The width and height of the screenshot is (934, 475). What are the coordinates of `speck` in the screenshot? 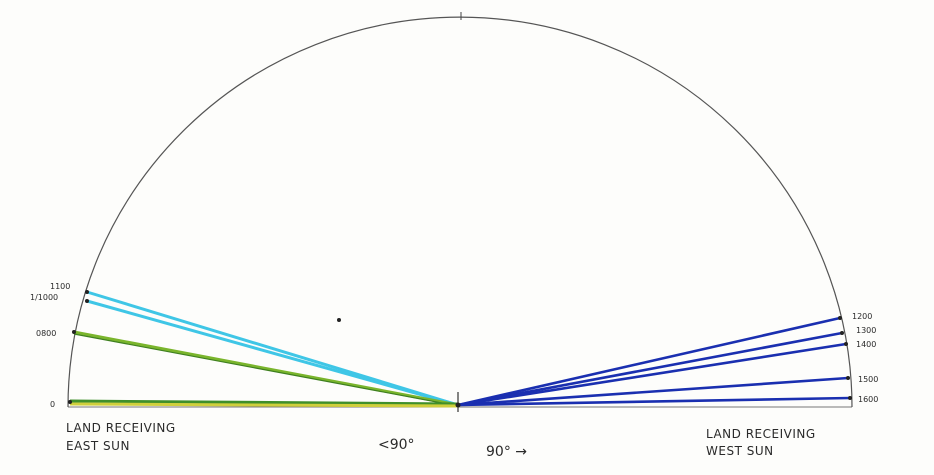 It's located at (339, 320).